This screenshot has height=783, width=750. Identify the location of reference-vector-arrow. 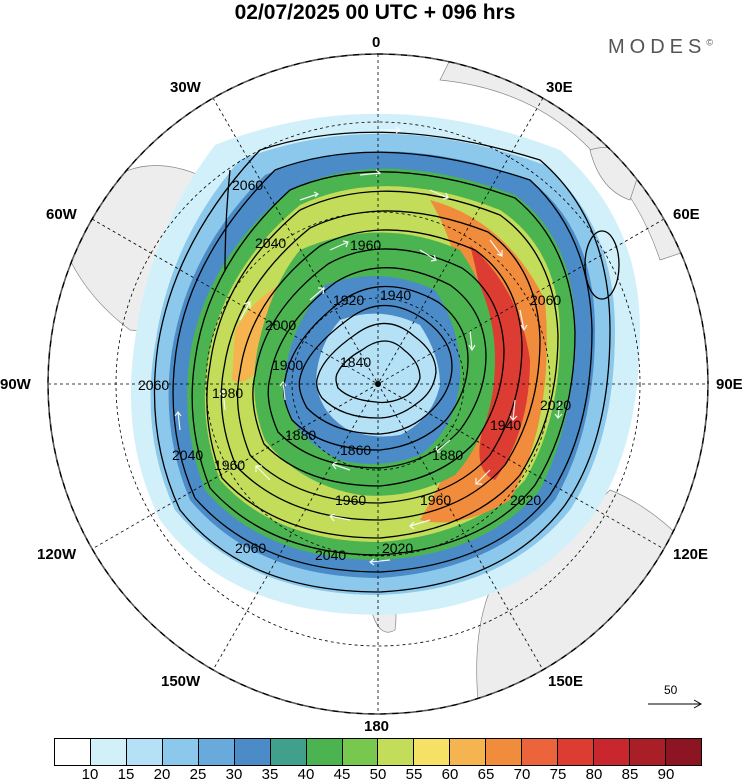
(675, 704).